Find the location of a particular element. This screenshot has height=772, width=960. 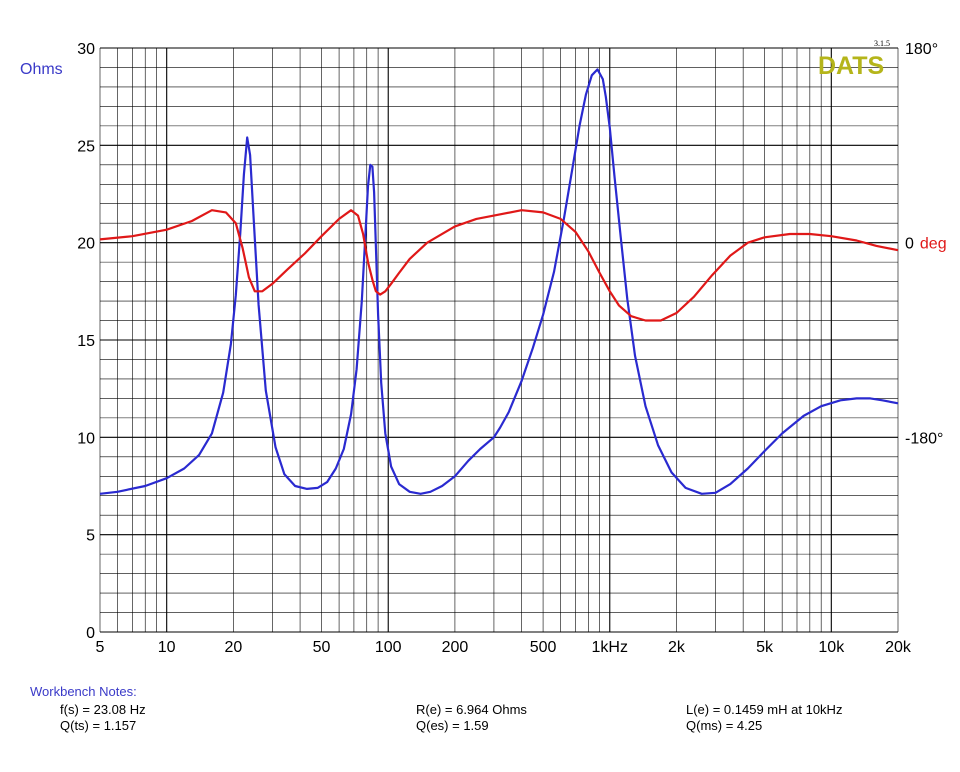

note-qts: Q(ts) = 1.157 is located at coordinates (98, 725).